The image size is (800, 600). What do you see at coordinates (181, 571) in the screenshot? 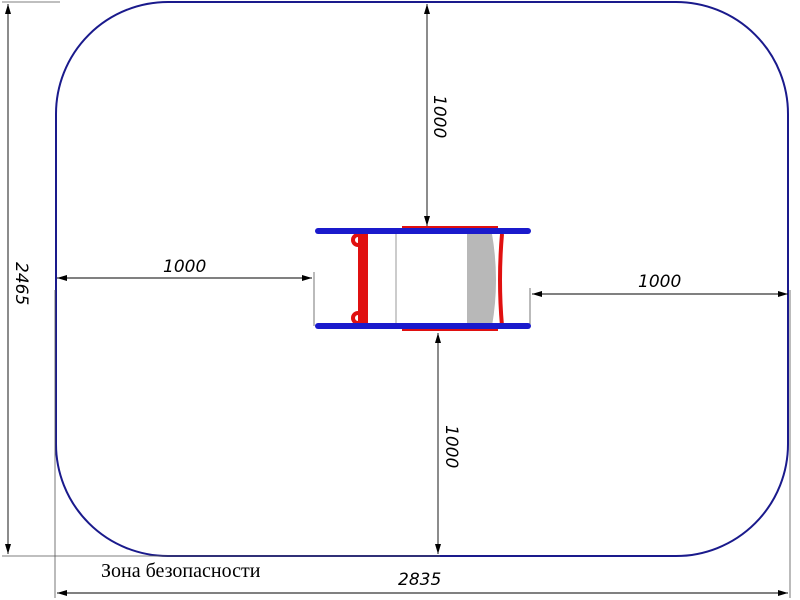
I see `safety-zone-caption: Зона безопасности` at bounding box center [181, 571].